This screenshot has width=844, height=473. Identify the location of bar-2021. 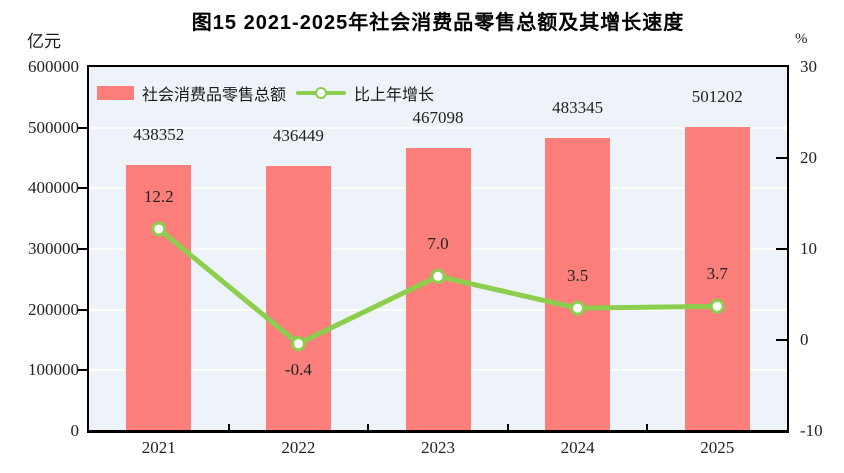
(159, 298).